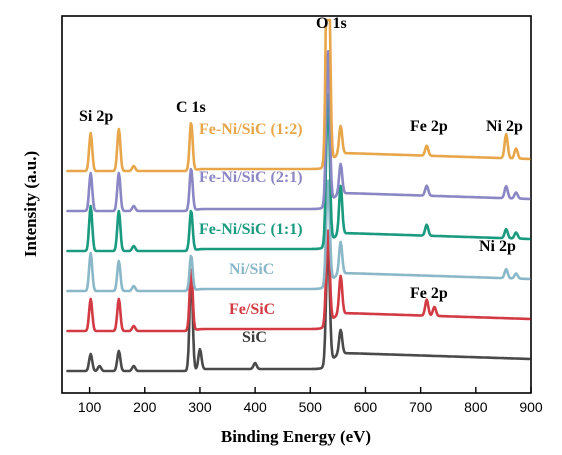 The height and width of the screenshot is (455, 562). Describe the element at coordinates (96, 116) in the screenshot. I see `annotation-si-2p: Si 2p` at that location.